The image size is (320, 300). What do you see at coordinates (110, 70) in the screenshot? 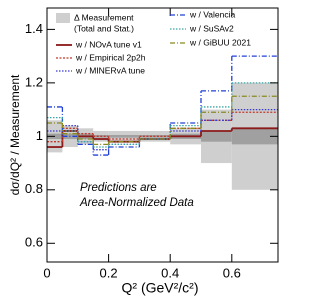
I see `legend-label: w / MINERvA tune` at bounding box center [110, 70].